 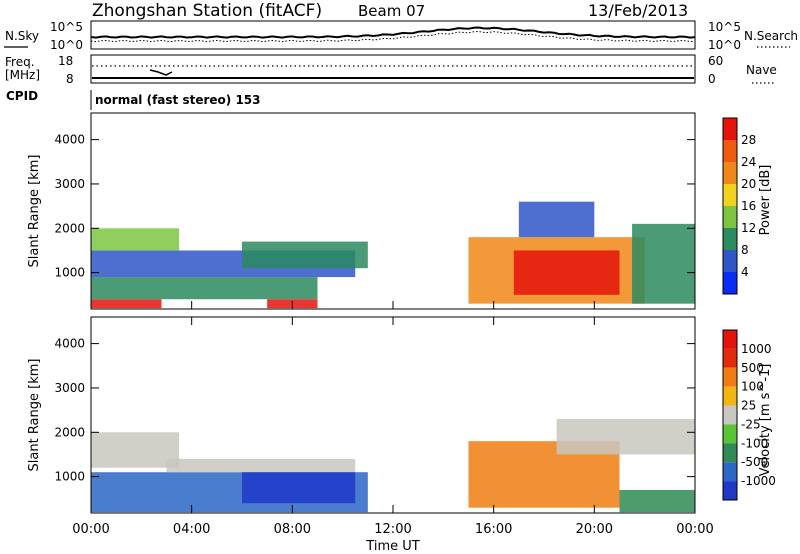 What do you see at coordinates (739, 206) in the screenshot?
I see `power-colorbar: 28 24 20 16 12 8 4` at bounding box center [739, 206].